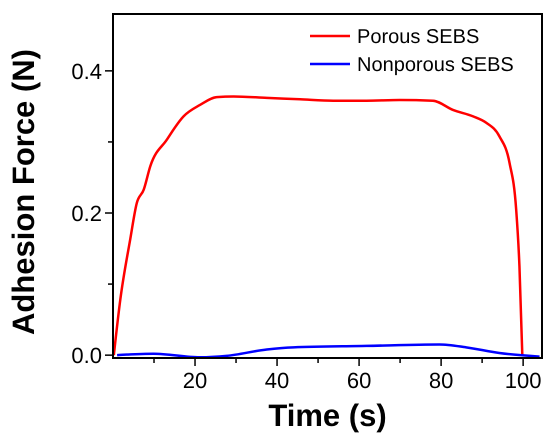 Image resolution: width=551 pixels, height=444 pixels. I want to click on y-tick-label: 0.4, so click(86, 71).